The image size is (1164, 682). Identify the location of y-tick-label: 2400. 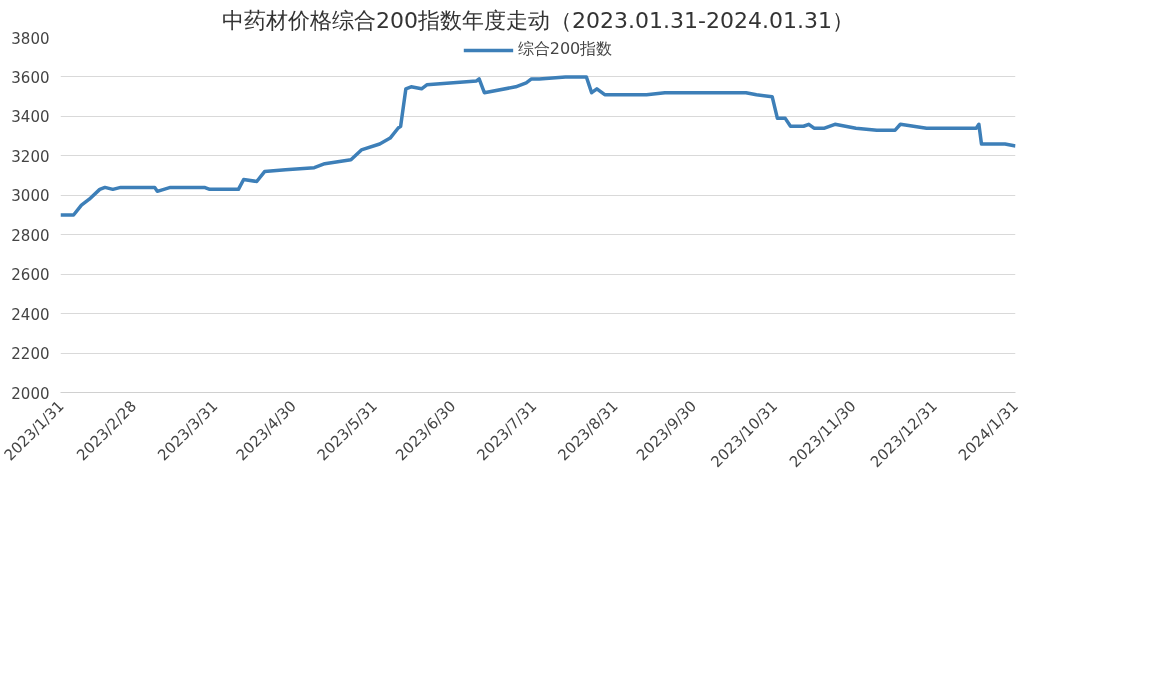
(30, 314).